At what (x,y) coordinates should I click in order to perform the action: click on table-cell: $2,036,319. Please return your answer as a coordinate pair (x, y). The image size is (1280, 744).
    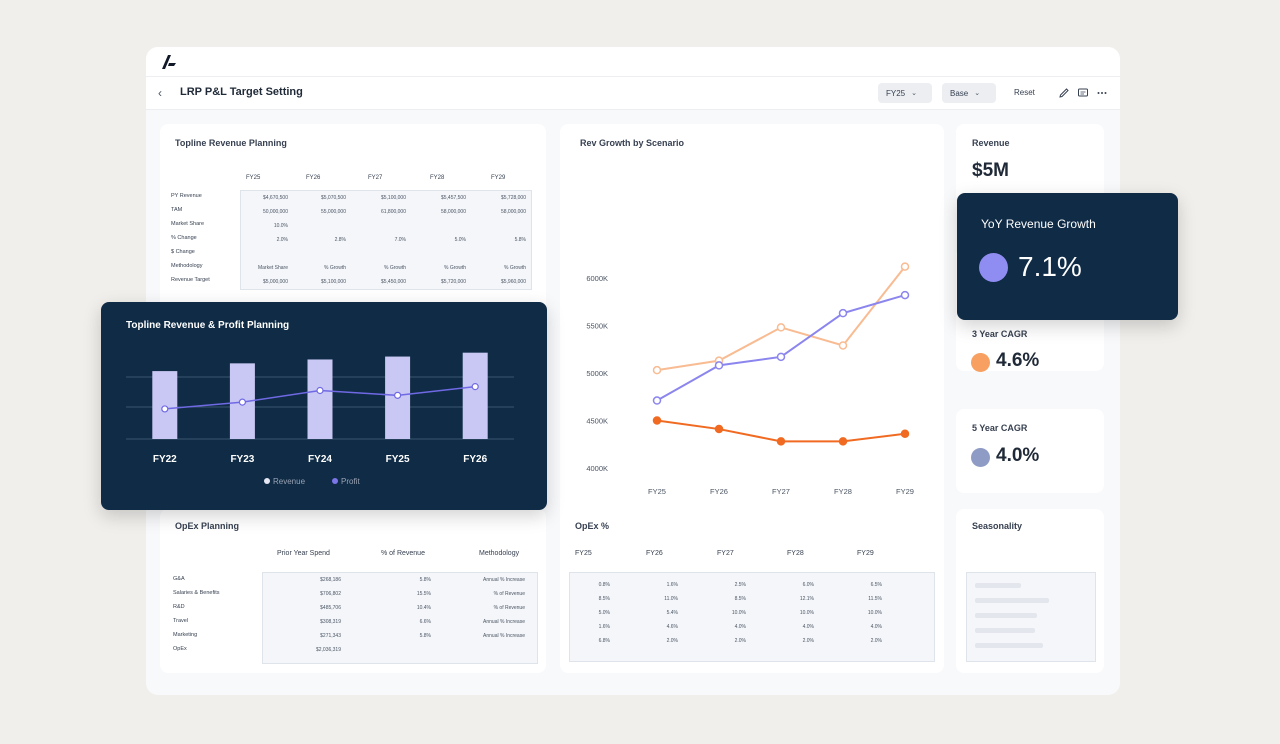
    Looking at the image, I should click on (328, 650).